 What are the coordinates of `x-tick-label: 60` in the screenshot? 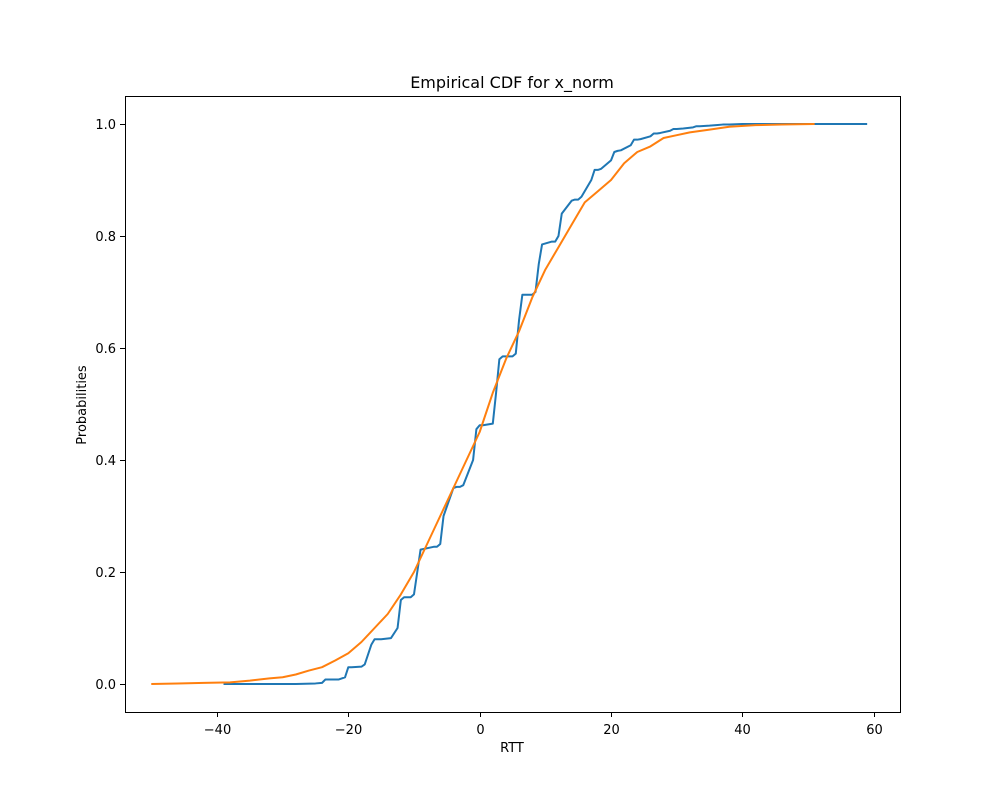 It's located at (874, 730).